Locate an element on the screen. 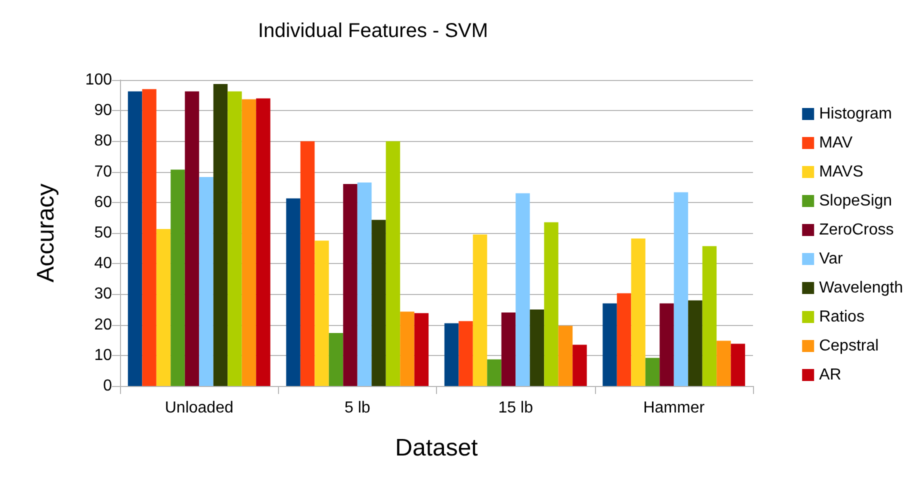 The height and width of the screenshot is (489, 921). y-tick-label: 10 is located at coordinates (103, 355).